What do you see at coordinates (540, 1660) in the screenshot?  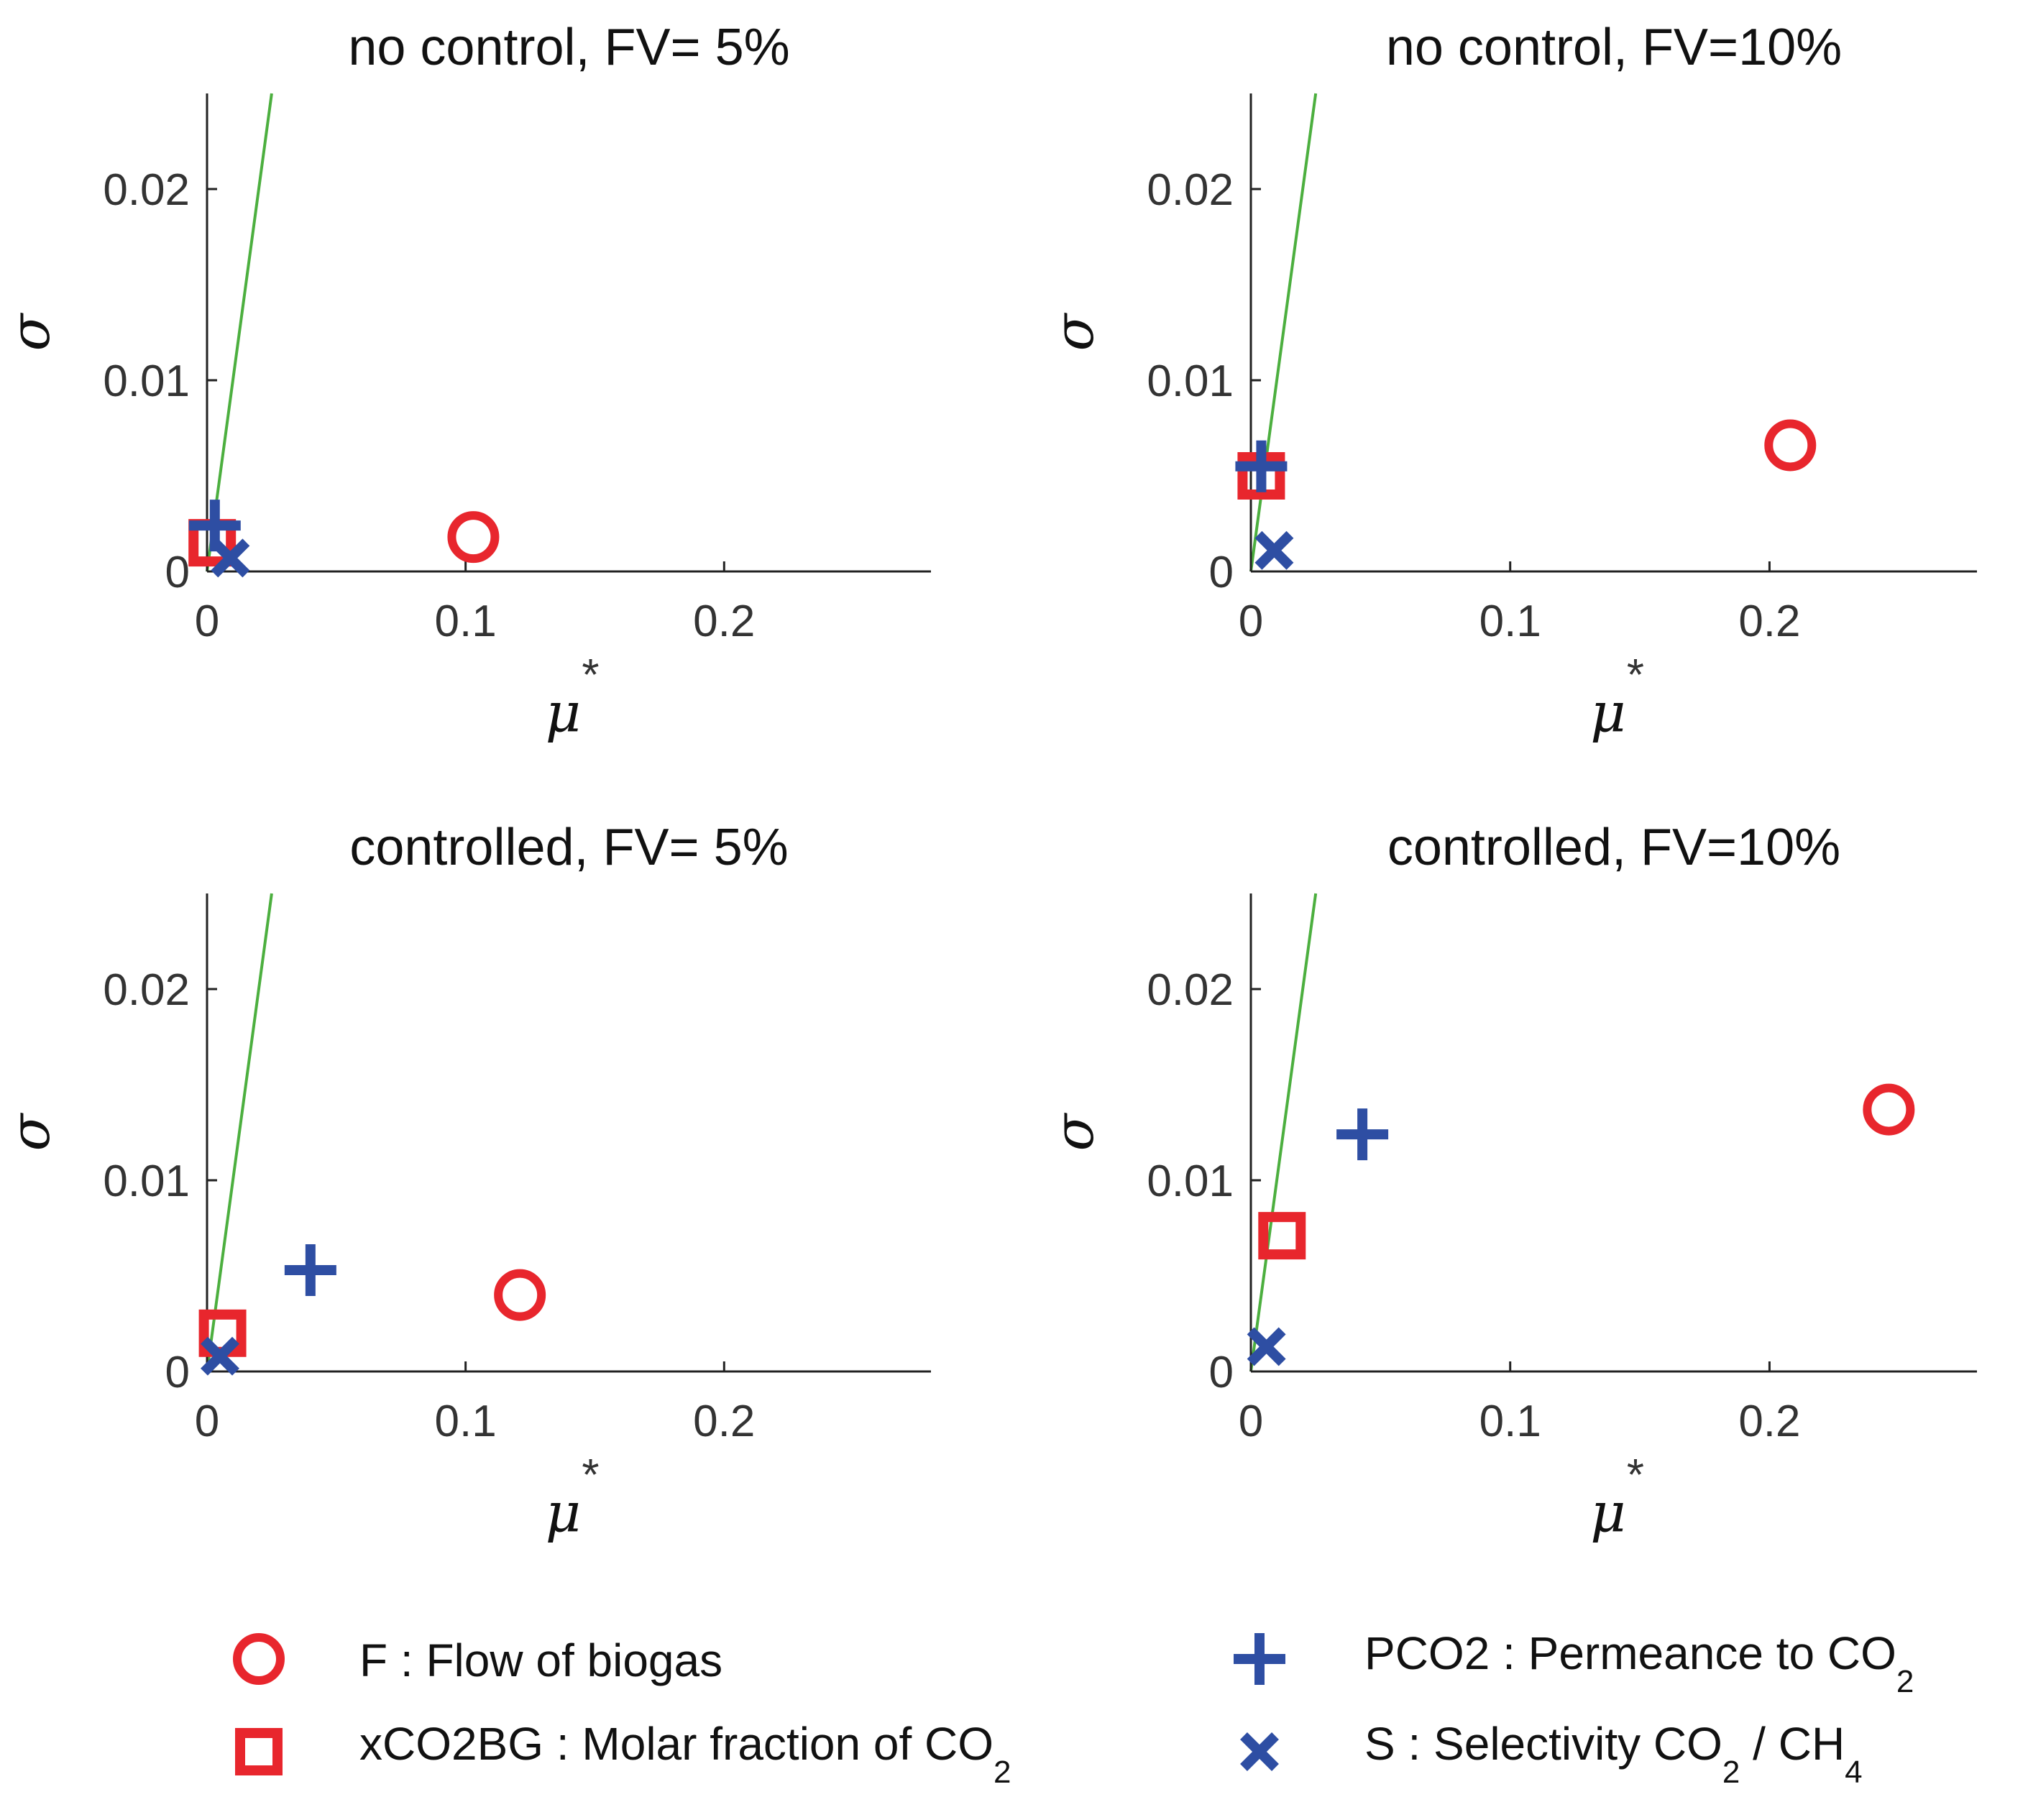 I see `legend-label: F : Flow of biogas` at bounding box center [540, 1660].